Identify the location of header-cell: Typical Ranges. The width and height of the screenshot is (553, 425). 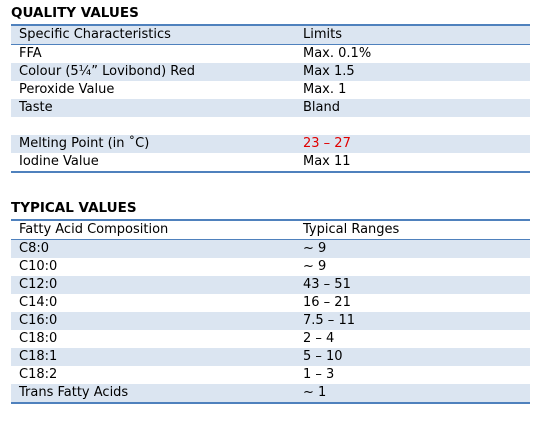
(412, 229).